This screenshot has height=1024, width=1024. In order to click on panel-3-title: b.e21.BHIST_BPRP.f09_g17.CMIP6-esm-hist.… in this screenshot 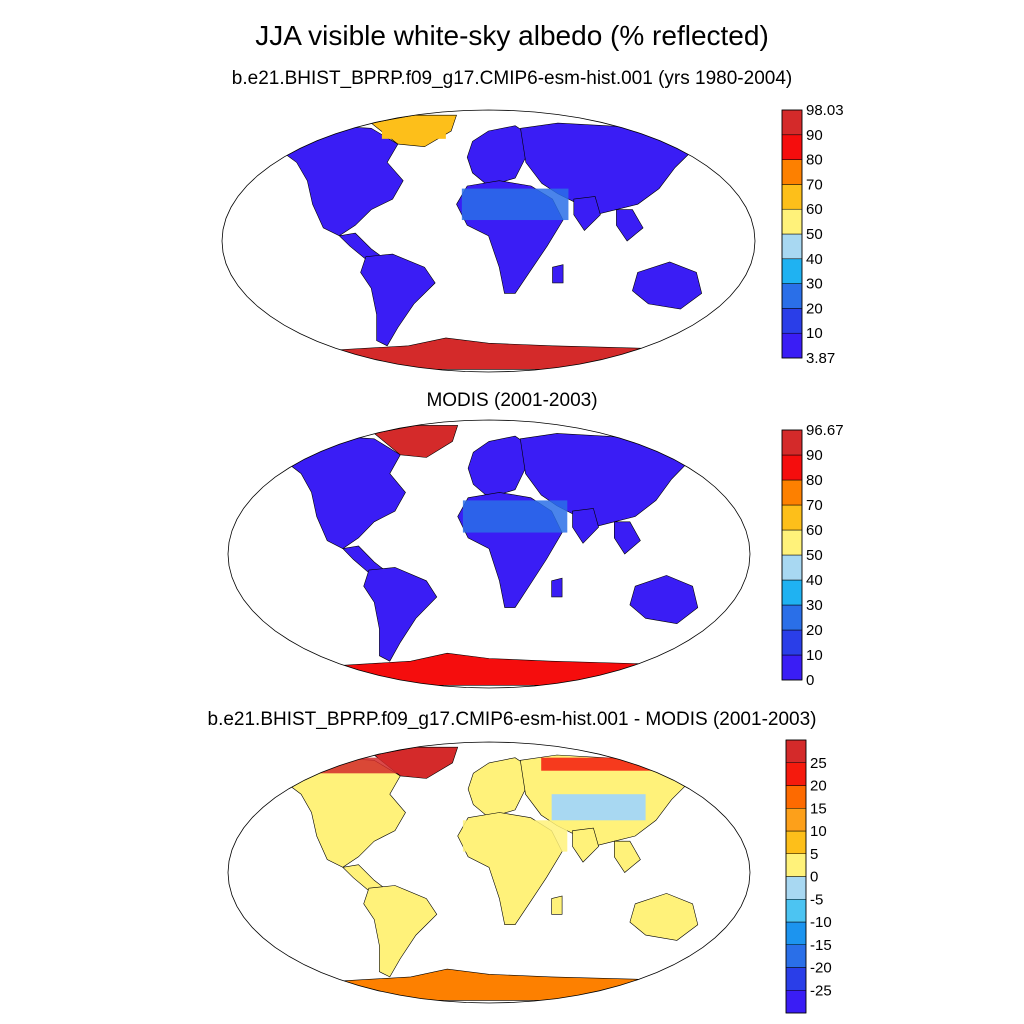, I will do `click(512, 719)`.